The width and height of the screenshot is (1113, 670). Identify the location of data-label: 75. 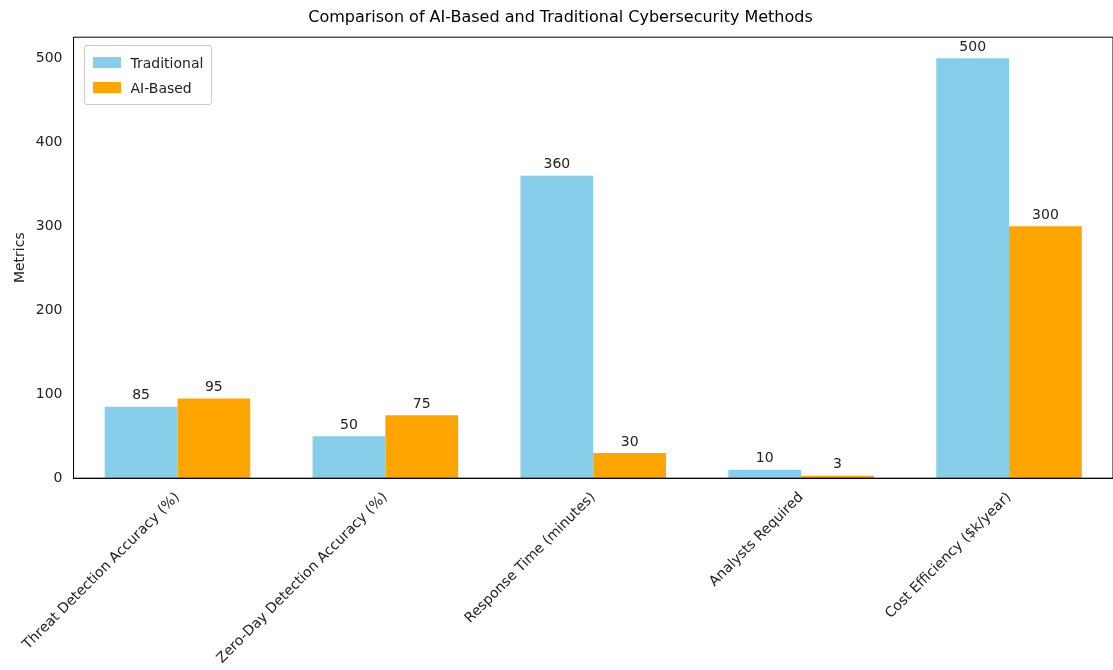
(421, 402).